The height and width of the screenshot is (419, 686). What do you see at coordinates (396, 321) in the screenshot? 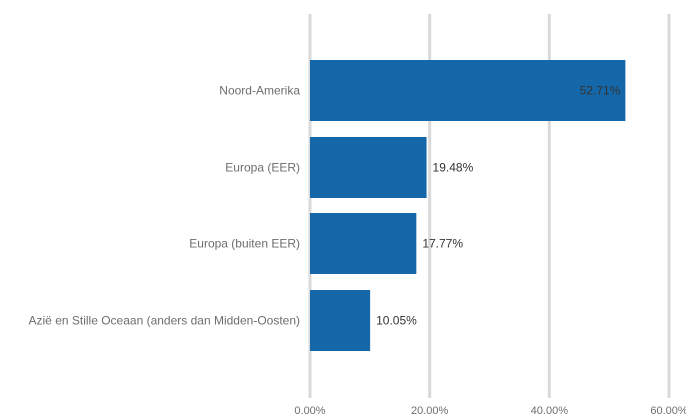
I see `data-label: 10.05%` at bounding box center [396, 321].